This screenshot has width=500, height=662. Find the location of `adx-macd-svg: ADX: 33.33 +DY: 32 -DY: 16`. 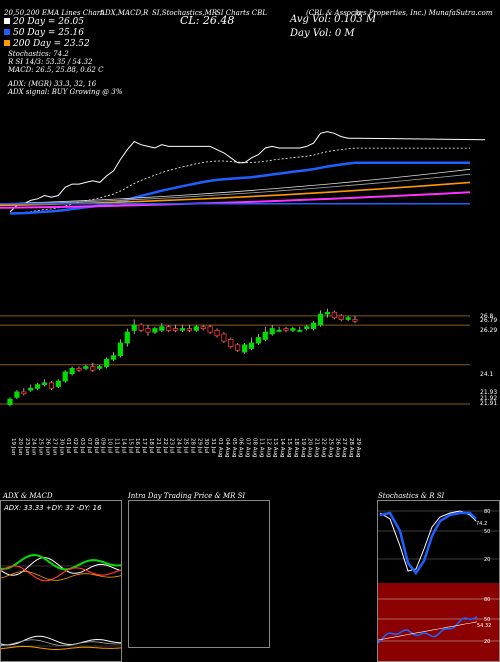

adx-macd-svg: ADX: 33.33 +DY: 32 -DY: 16 is located at coordinates (61, 577).